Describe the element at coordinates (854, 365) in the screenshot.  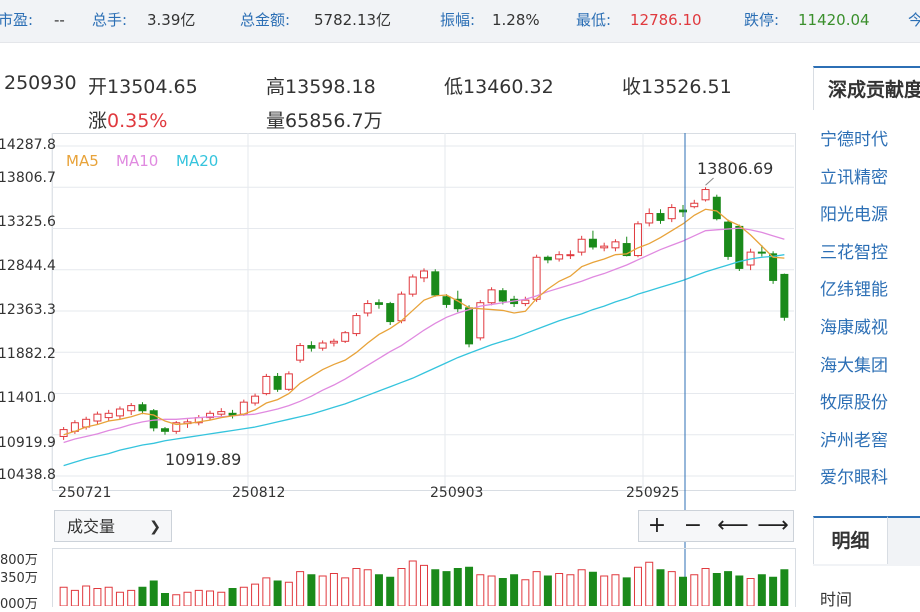
I see `stock-link: 海大集团` at that location.